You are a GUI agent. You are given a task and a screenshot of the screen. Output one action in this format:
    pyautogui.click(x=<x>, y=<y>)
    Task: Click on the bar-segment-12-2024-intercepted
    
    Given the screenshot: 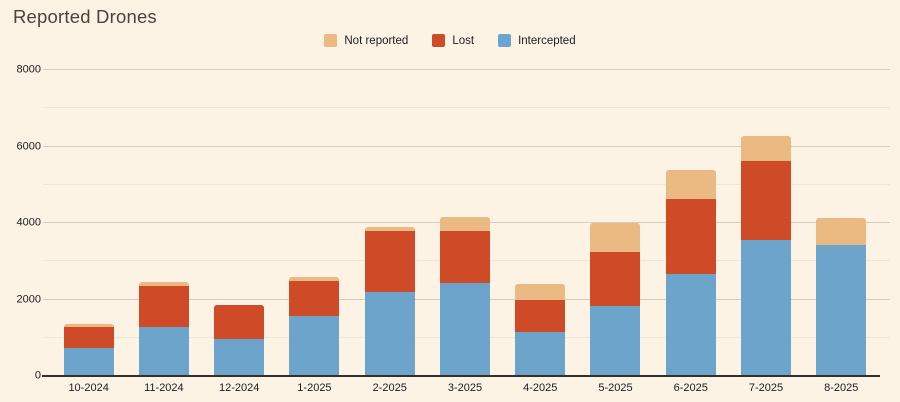 What is the action you would take?
    pyautogui.click(x=239, y=357)
    